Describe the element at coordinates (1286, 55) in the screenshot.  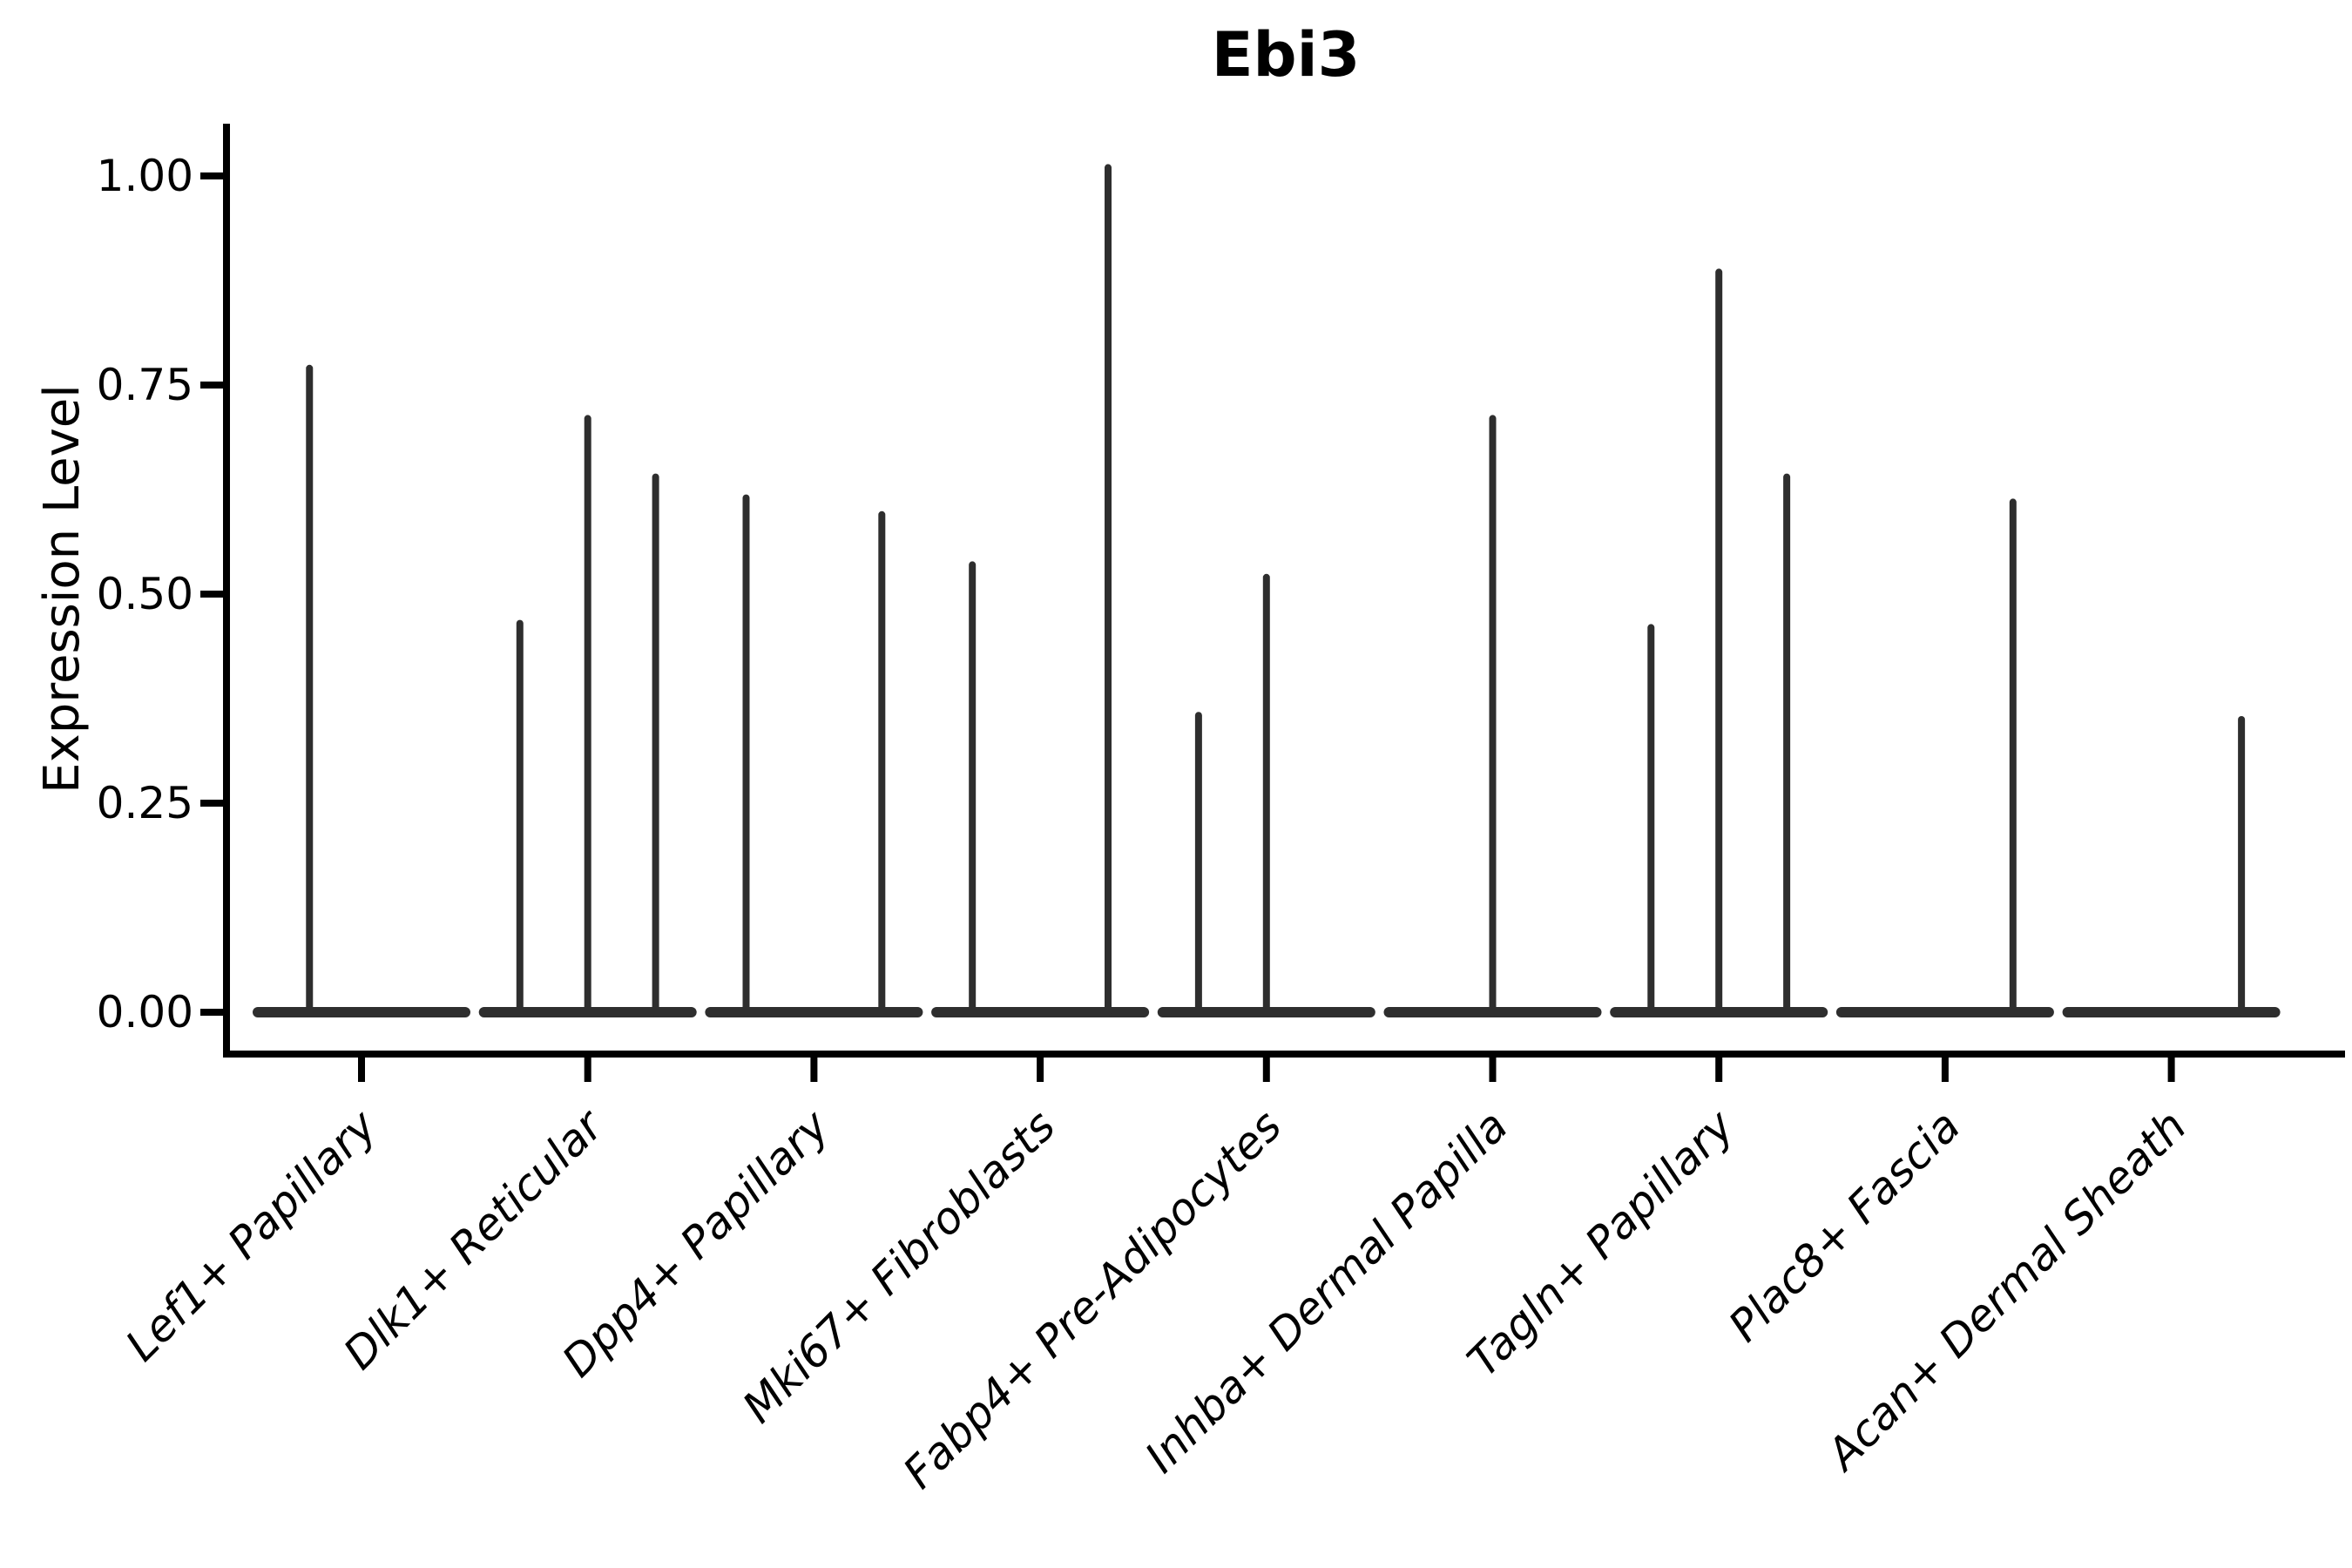
I see `chart-title: Ebi3` at that location.